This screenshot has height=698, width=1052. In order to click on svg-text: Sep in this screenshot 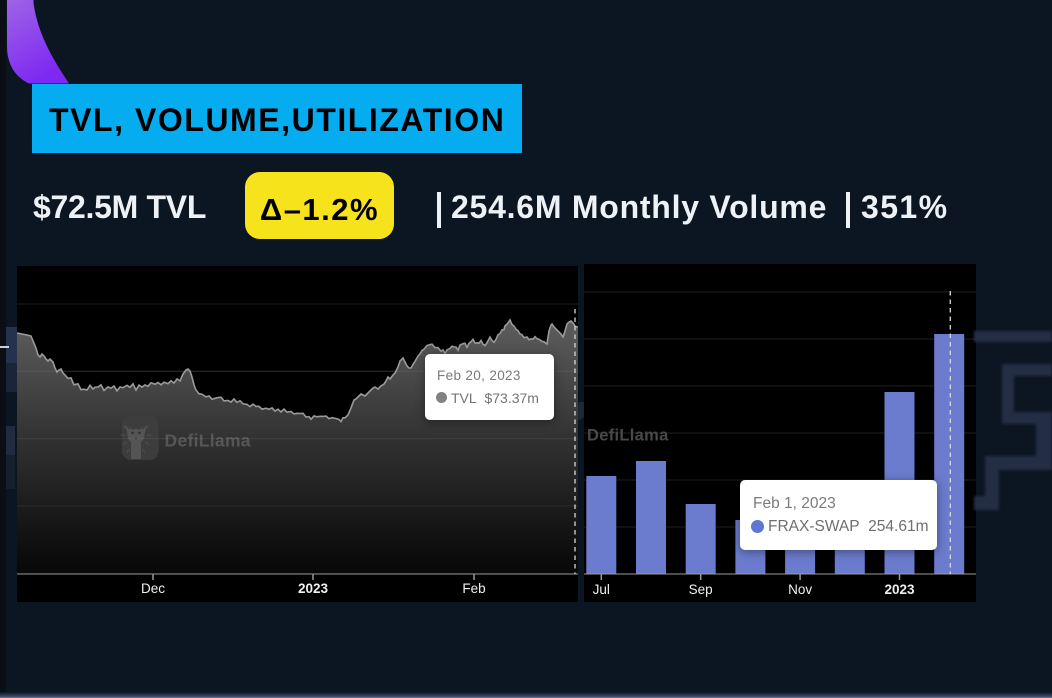, I will do `click(701, 589)`.